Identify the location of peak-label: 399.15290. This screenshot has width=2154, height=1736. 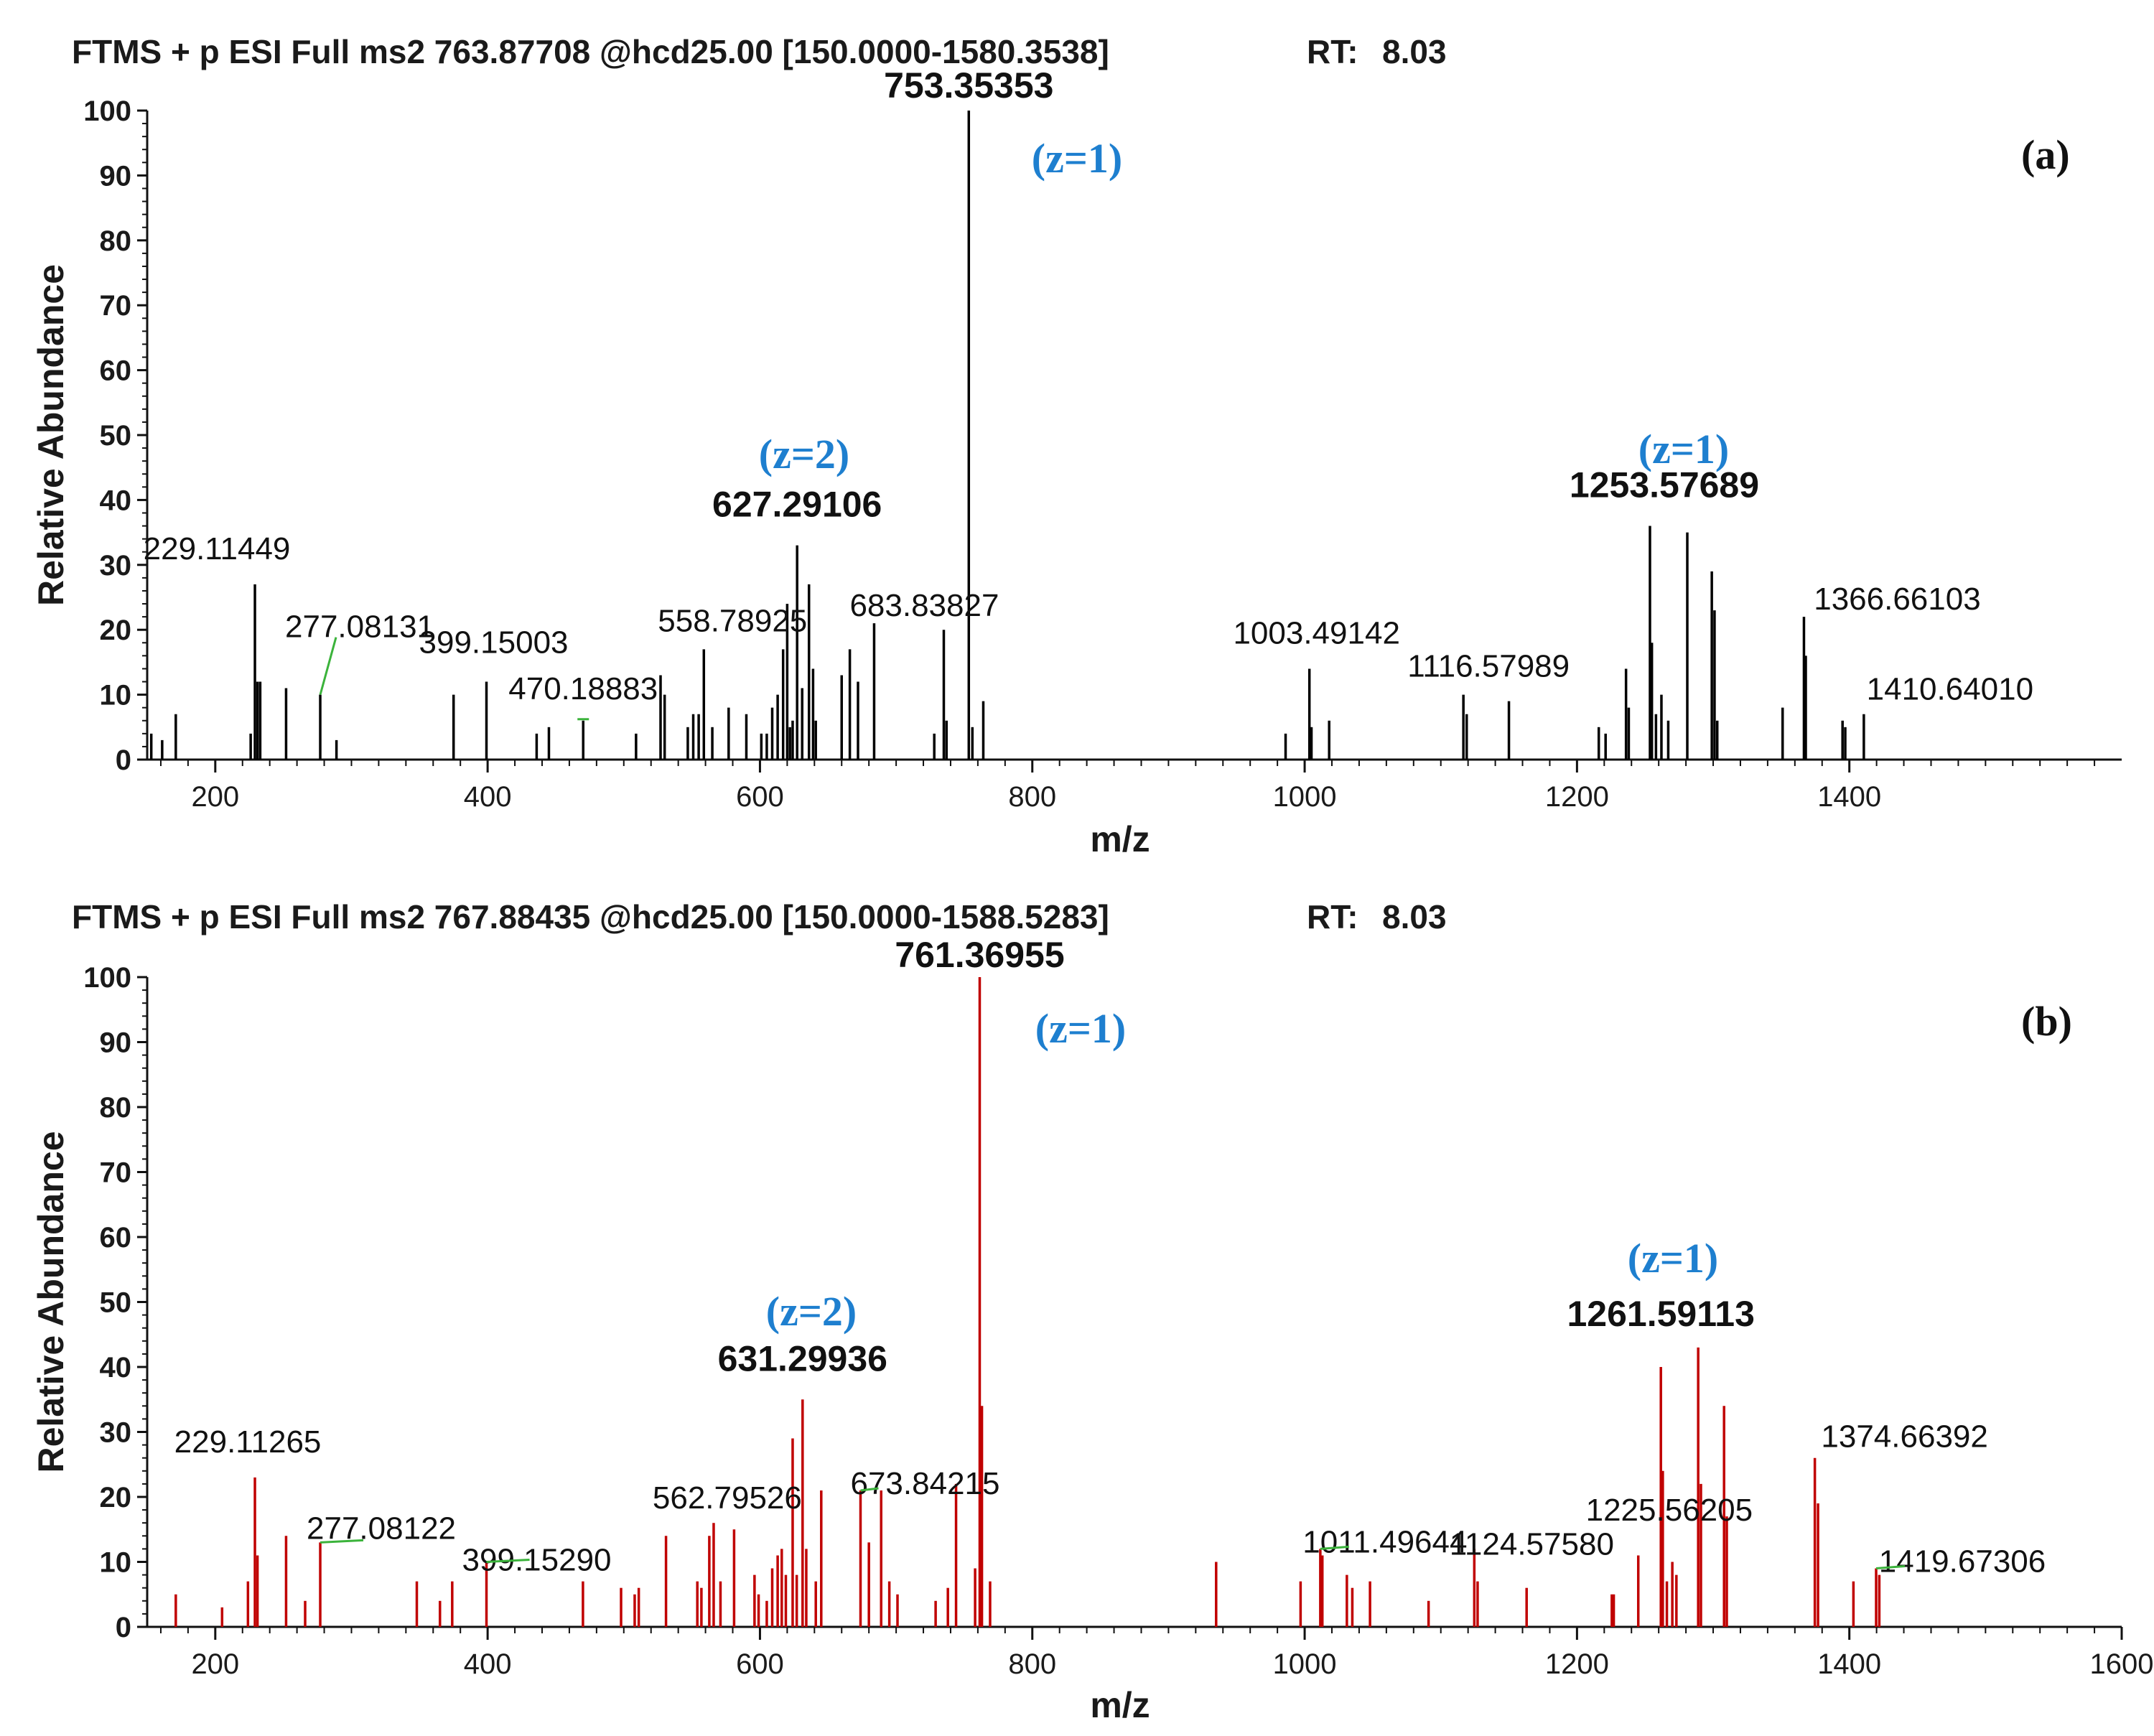
(537, 1560).